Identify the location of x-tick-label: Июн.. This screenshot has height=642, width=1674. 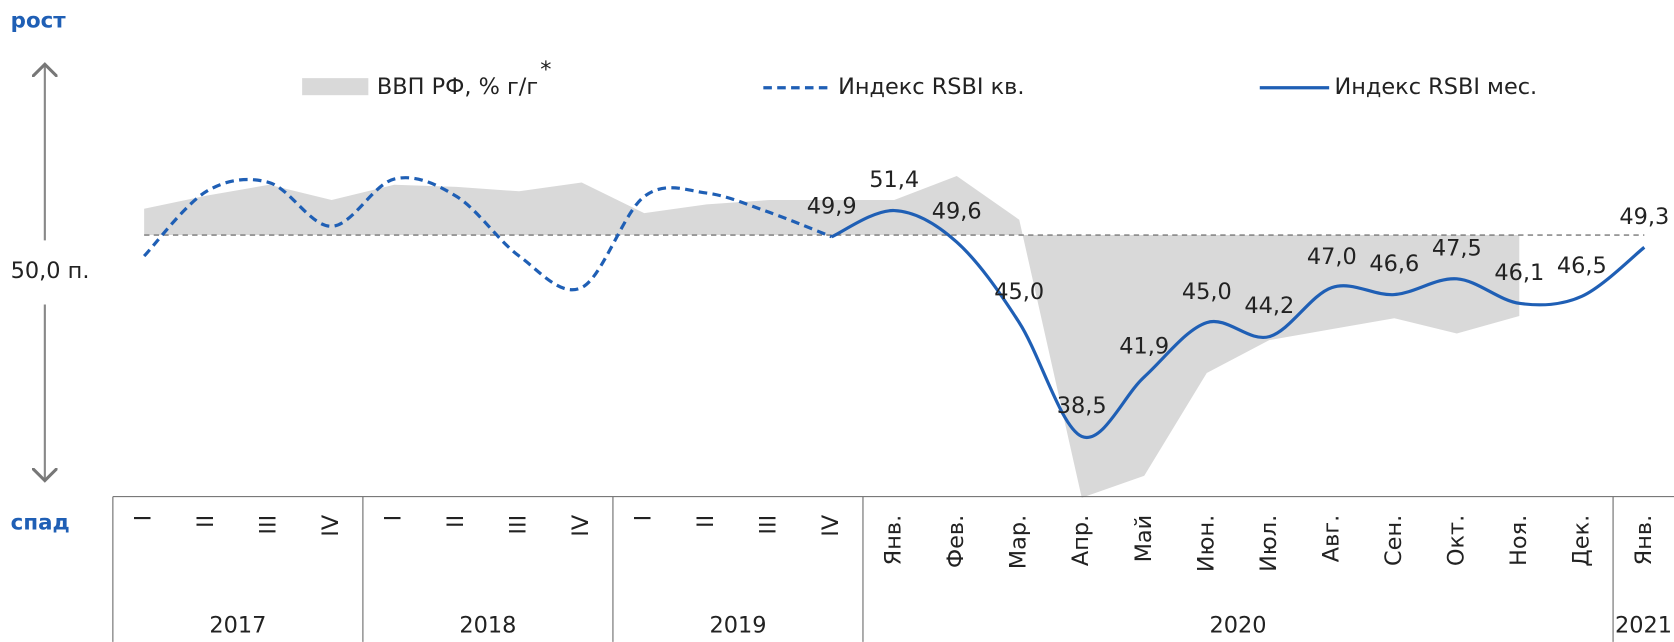
(1206, 543).